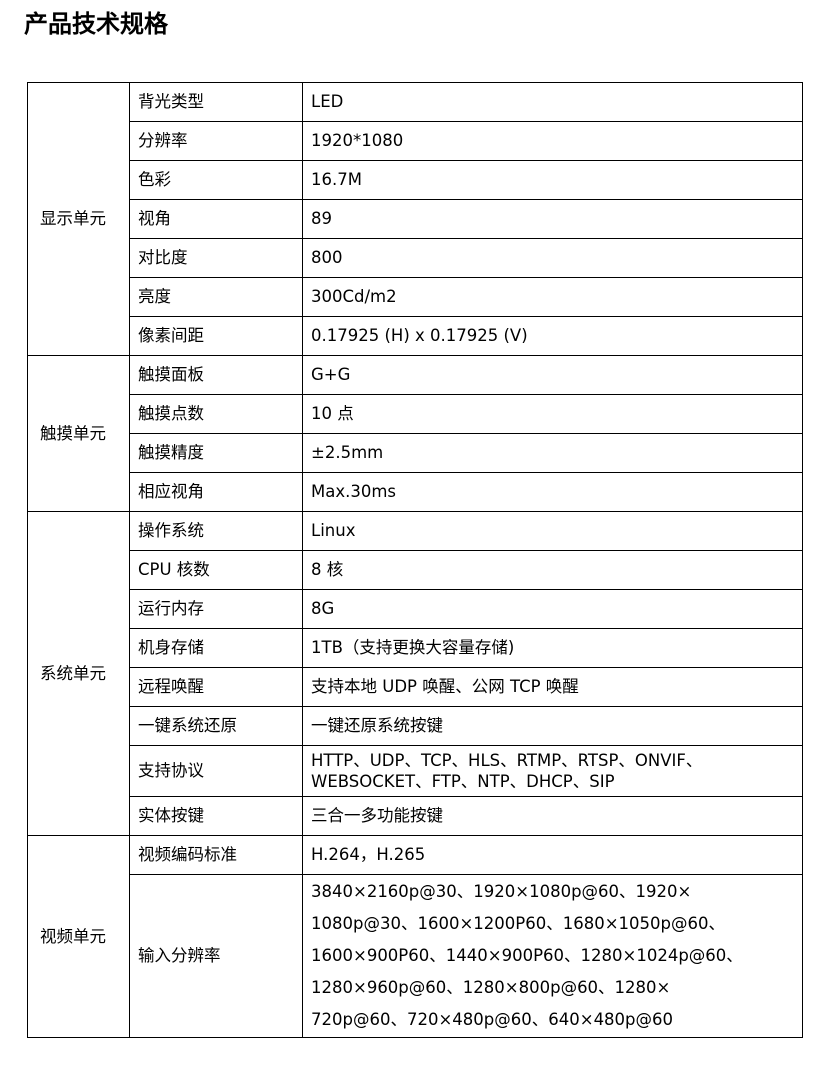 This screenshot has width=813, height=1066. What do you see at coordinates (216, 336) in the screenshot?
I see `spec-label: 像素间距` at bounding box center [216, 336].